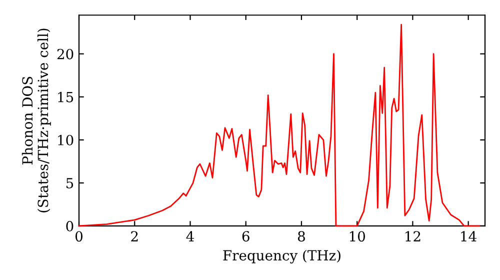 This screenshot has height=280, width=500. What do you see at coordinates (468, 236) in the screenshot?
I see `x-tick-label: 14` at bounding box center [468, 236].